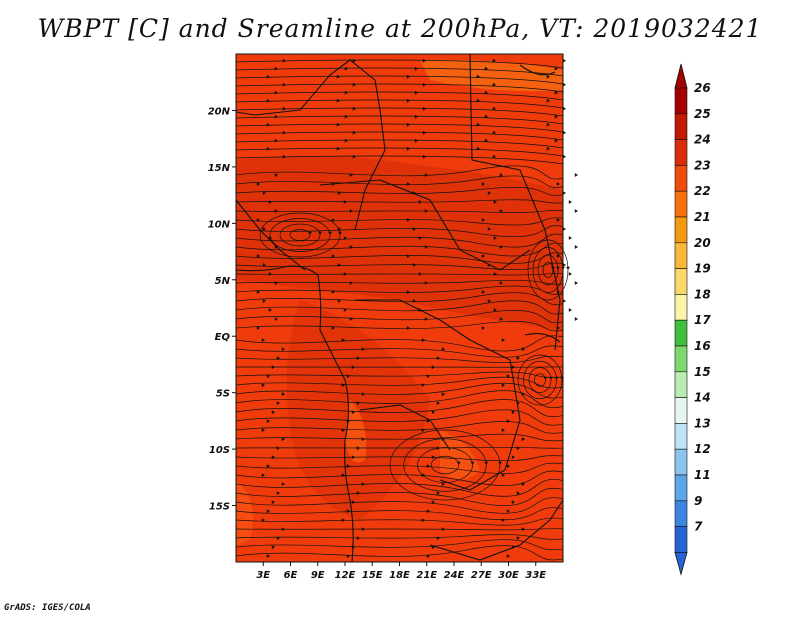  What do you see at coordinates (702, 114) in the screenshot?
I see `colorbar-label: 25` at bounding box center [702, 114].